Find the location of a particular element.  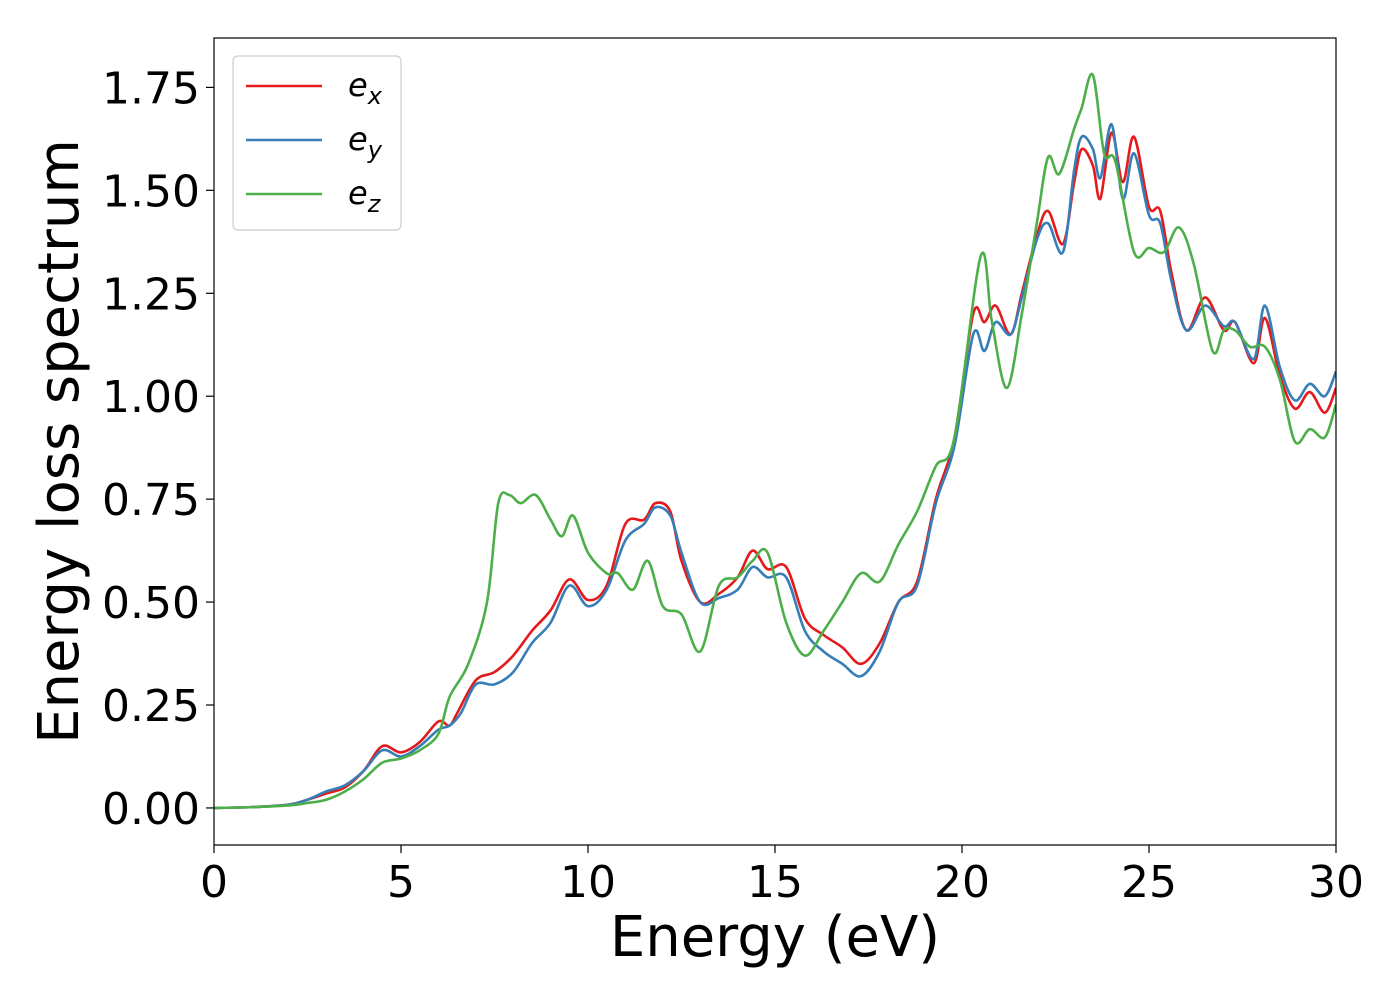

x-axis: 0 5 10 15 20 25 30 is located at coordinates (782, 876).